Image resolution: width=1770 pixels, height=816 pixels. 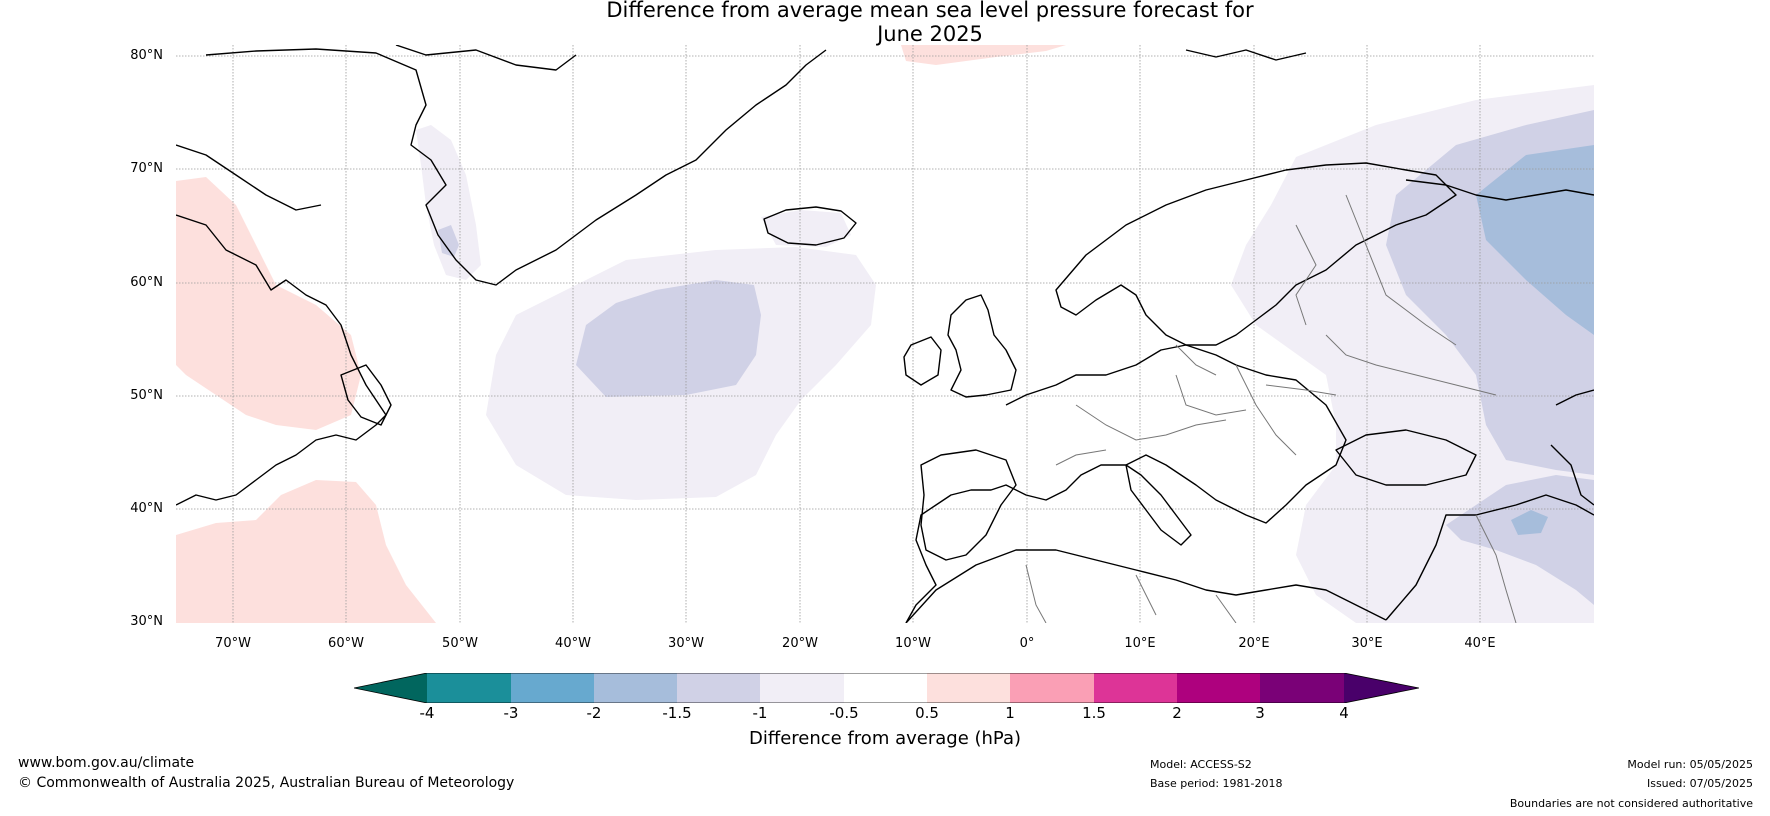 What do you see at coordinates (511, 713) in the screenshot?
I see `colorbar-tick-2: -3` at bounding box center [511, 713].